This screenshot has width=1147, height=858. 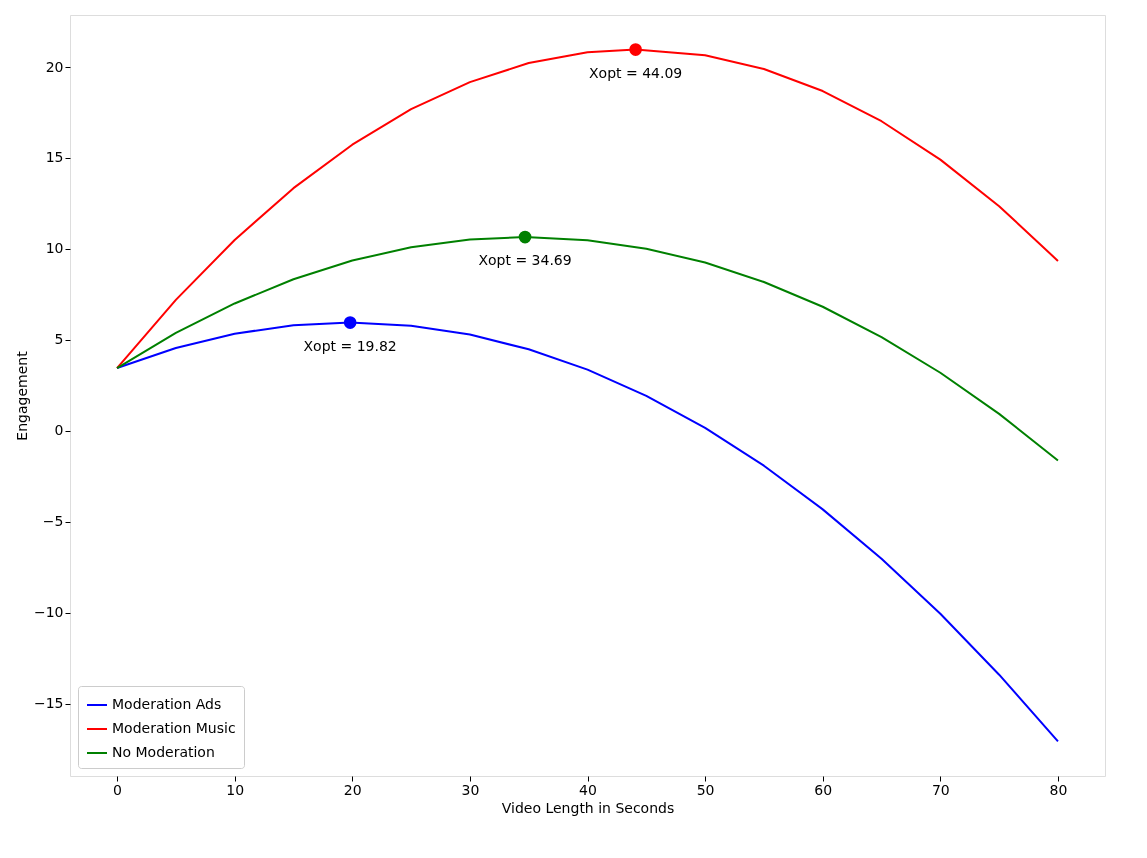 What do you see at coordinates (163, 752) in the screenshot?
I see `legend-label: No Moderation` at bounding box center [163, 752].